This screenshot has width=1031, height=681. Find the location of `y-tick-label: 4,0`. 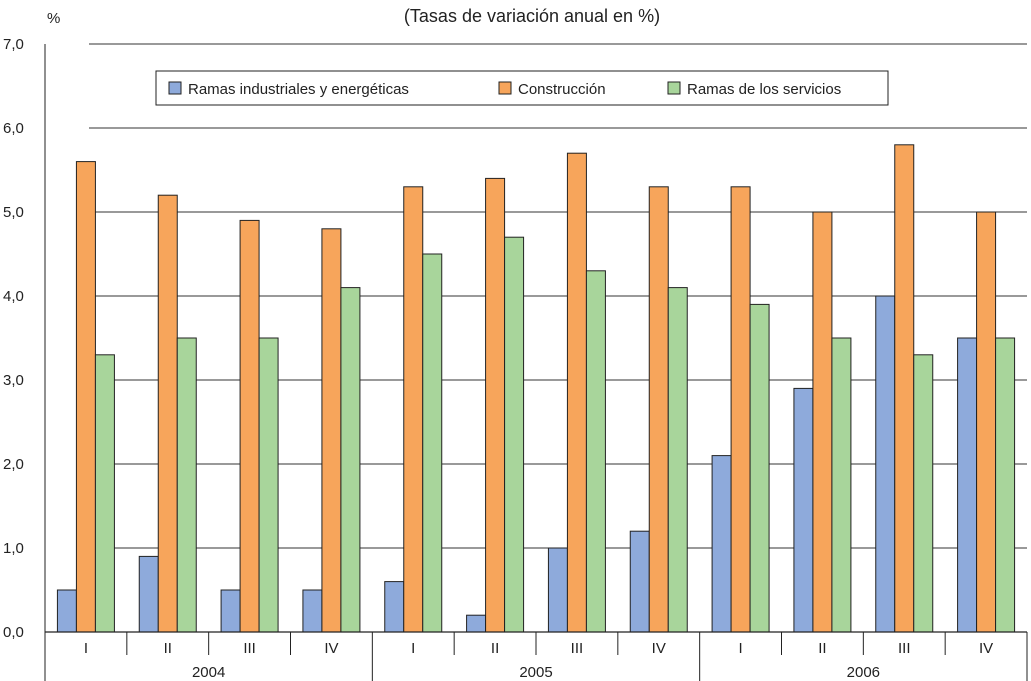

y-tick-label: 4,0 is located at coordinates (13, 296).